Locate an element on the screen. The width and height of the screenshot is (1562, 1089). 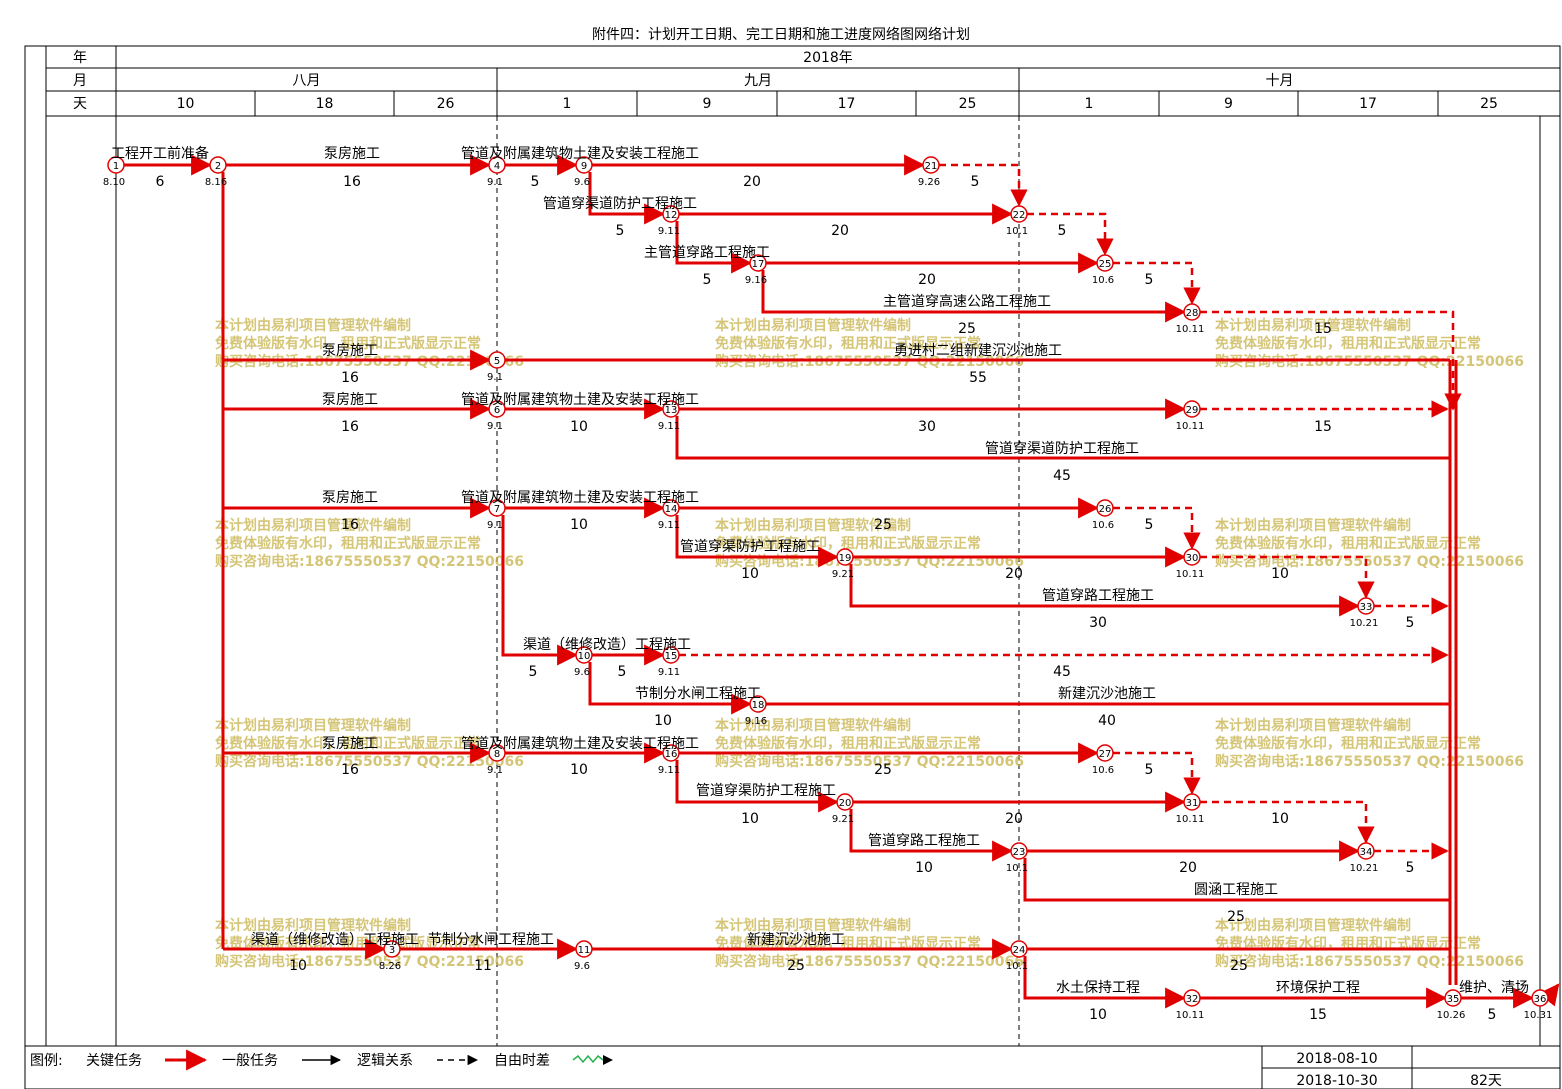
event-node-date: 9.26 is located at coordinates (929, 182).